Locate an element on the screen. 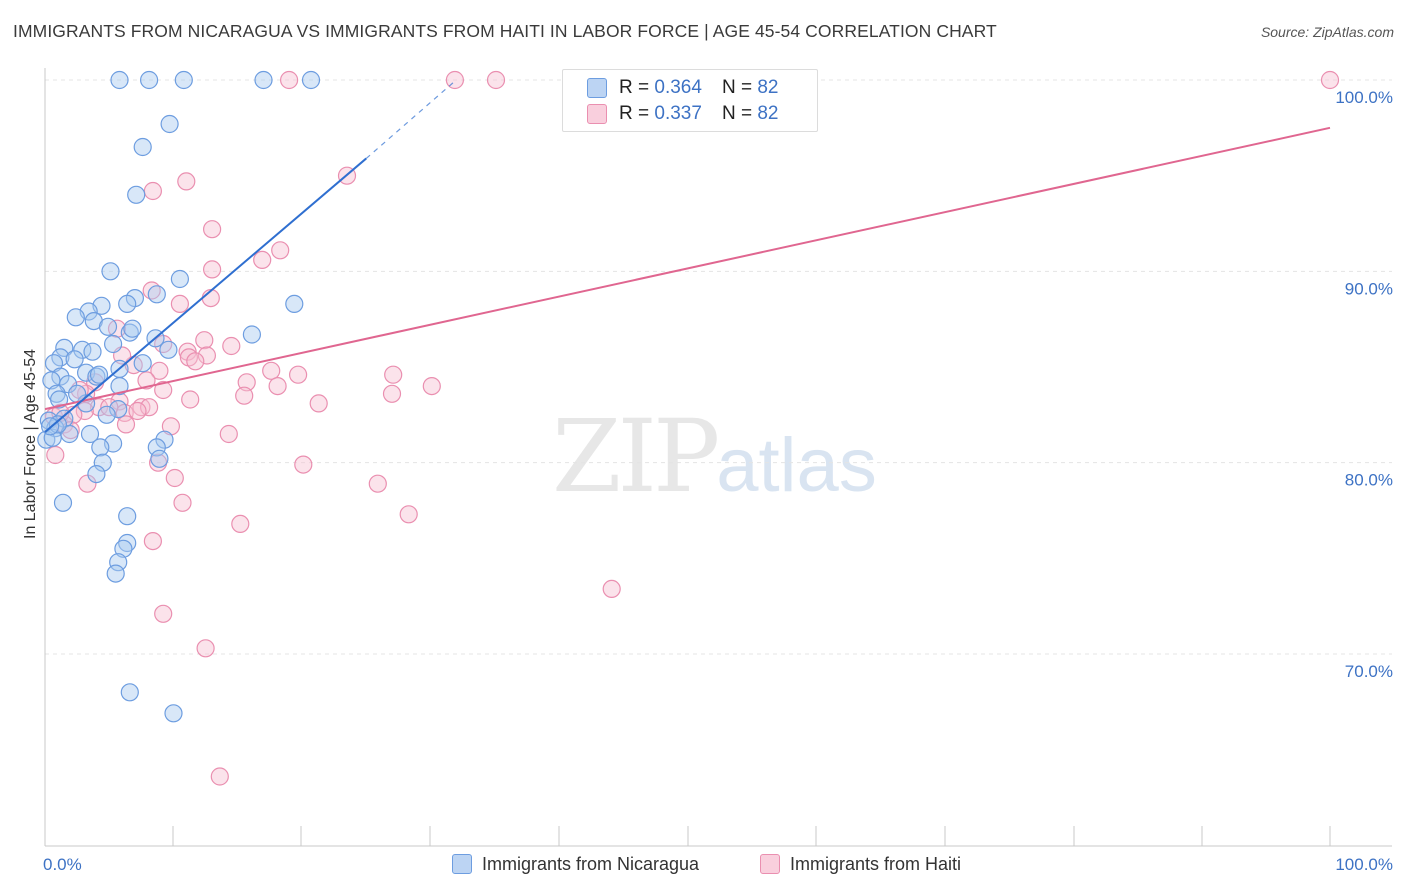  x-tick-label: 100.0% is located at coordinates (1364, 864).